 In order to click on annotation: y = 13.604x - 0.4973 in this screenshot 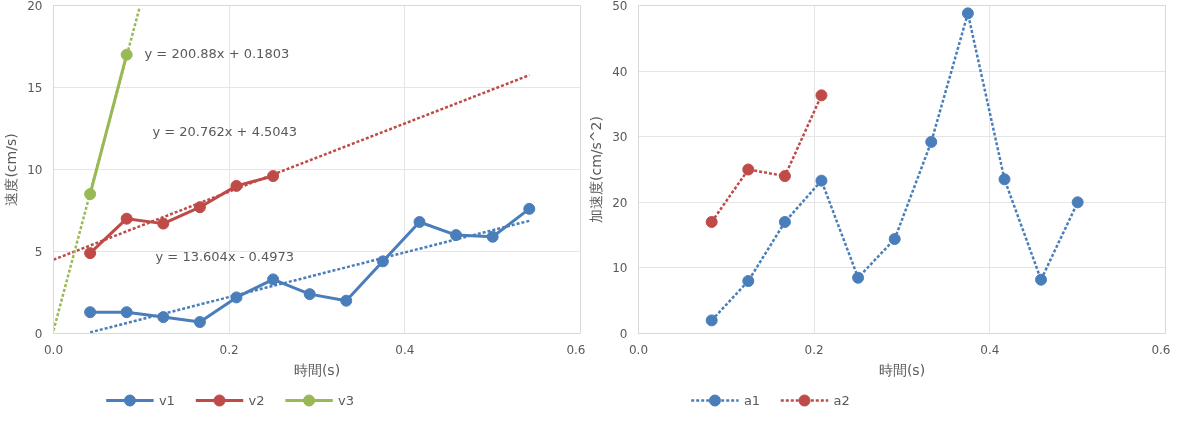, I will do `click(225, 256)`.